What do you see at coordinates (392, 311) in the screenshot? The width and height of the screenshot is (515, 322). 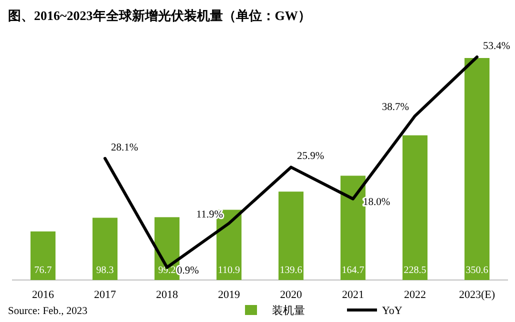 I see `legend-label: YoY` at bounding box center [392, 311].